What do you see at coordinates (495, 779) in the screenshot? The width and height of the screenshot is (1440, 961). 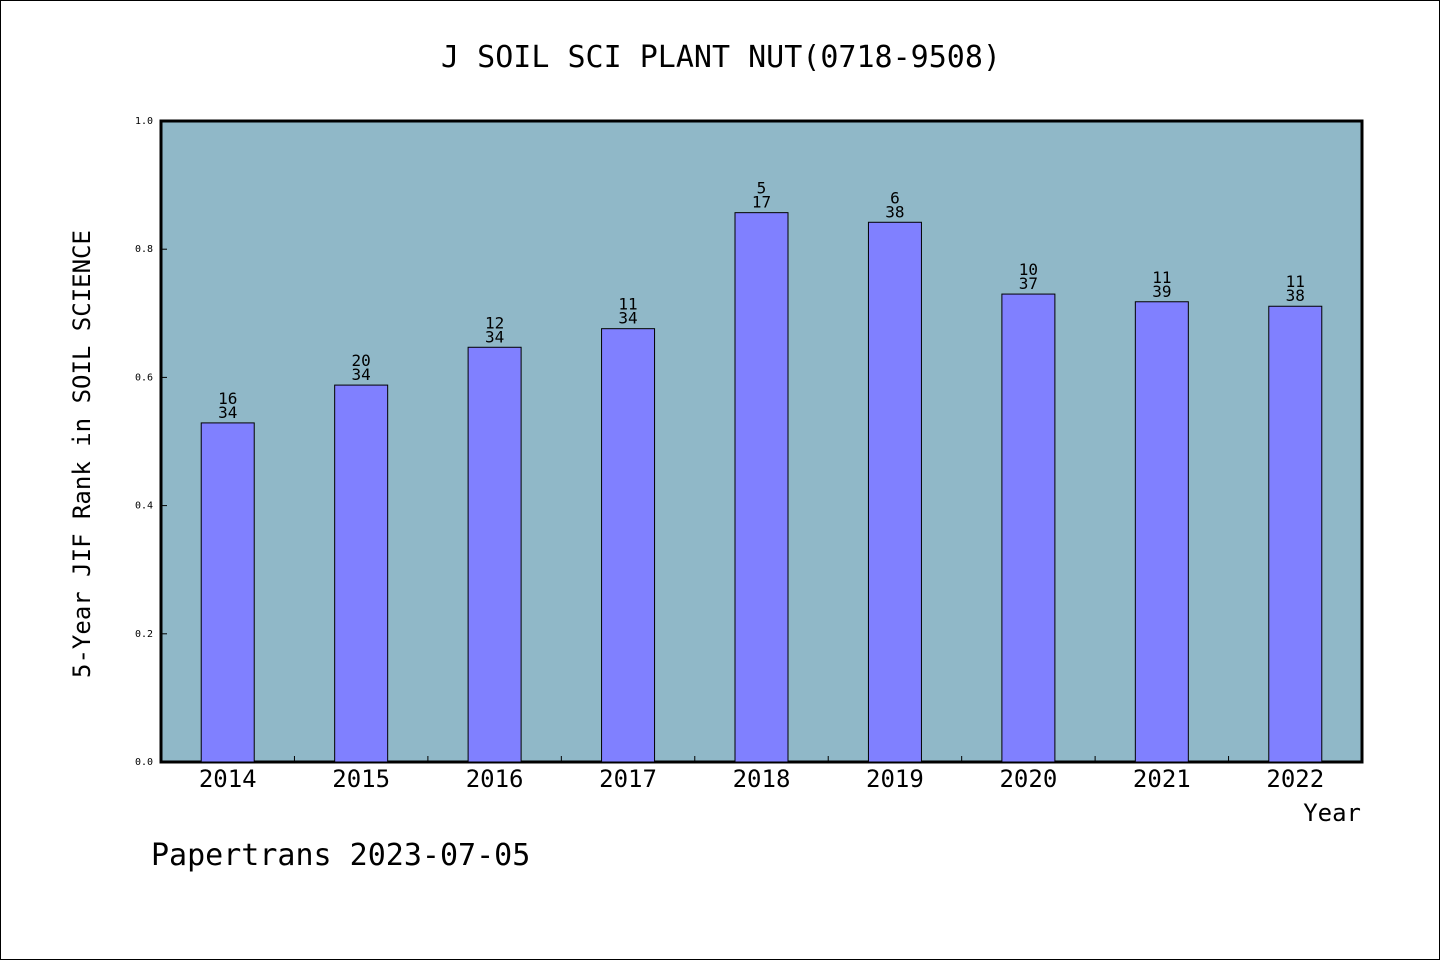 I see `x-tick-label: 2016` at bounding box center [495, 779].